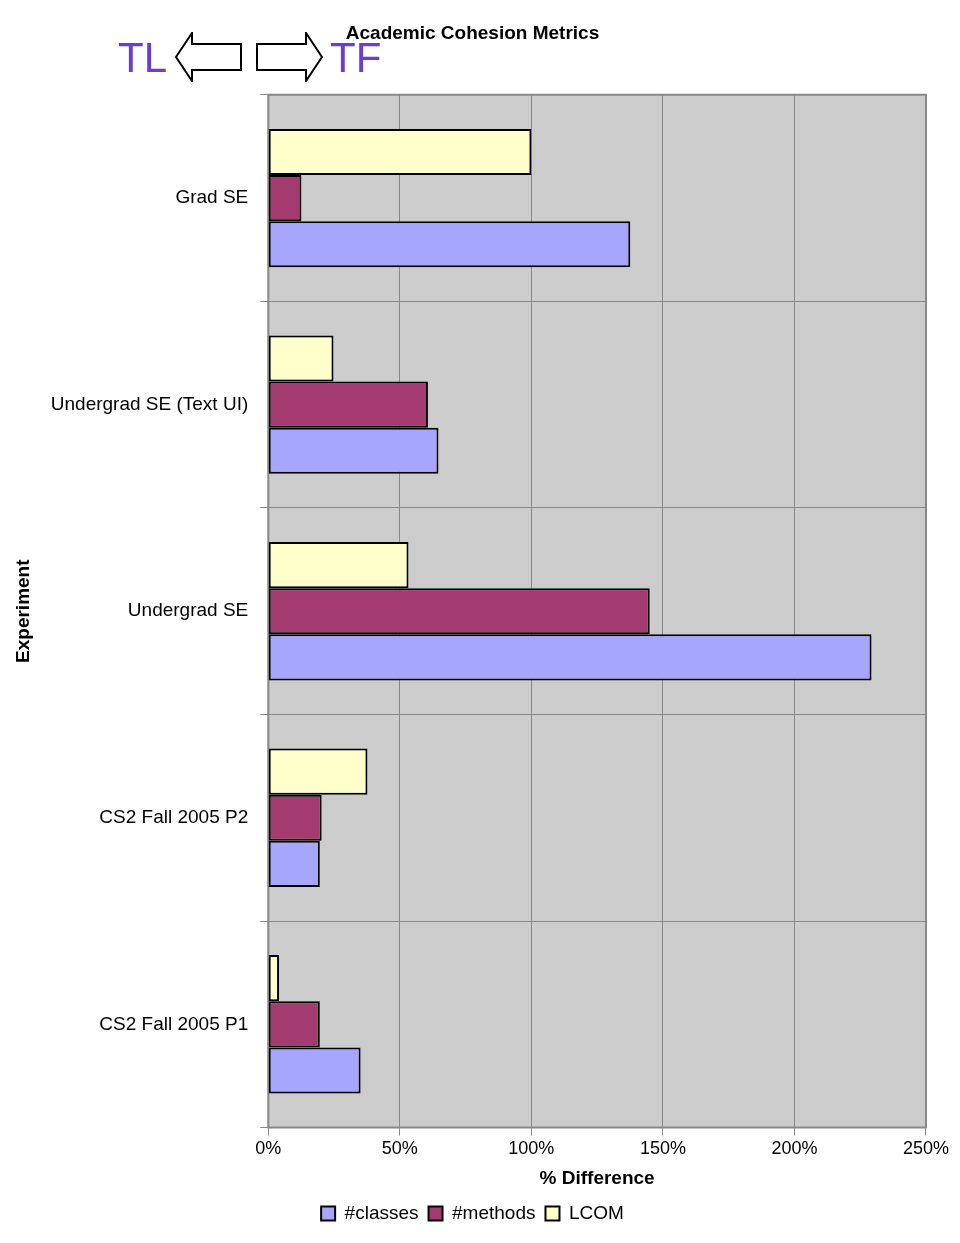 Image resolution: width=960 pixels, height=1243 pixels. What do you see at coordinates (268, 1148) in the screenshot?
I see `x-tick-label: 0%` at bounding box center [268, 1148].